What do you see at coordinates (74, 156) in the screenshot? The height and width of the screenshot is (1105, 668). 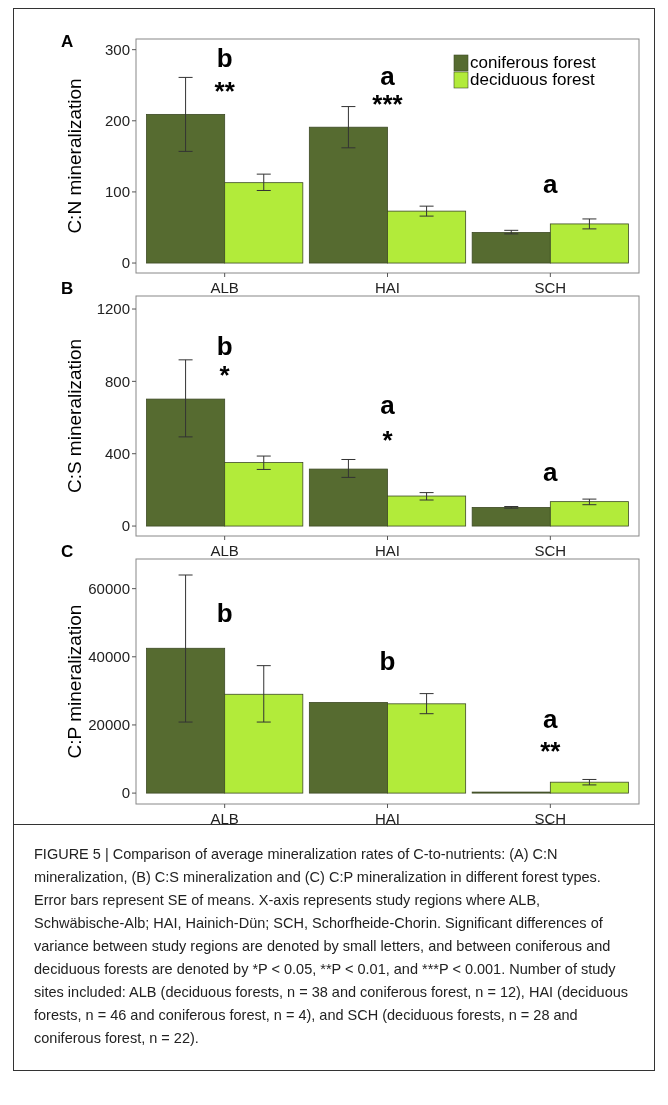 I see `y-axis-title: C:N mineralization` at bounding box center [74, 156].